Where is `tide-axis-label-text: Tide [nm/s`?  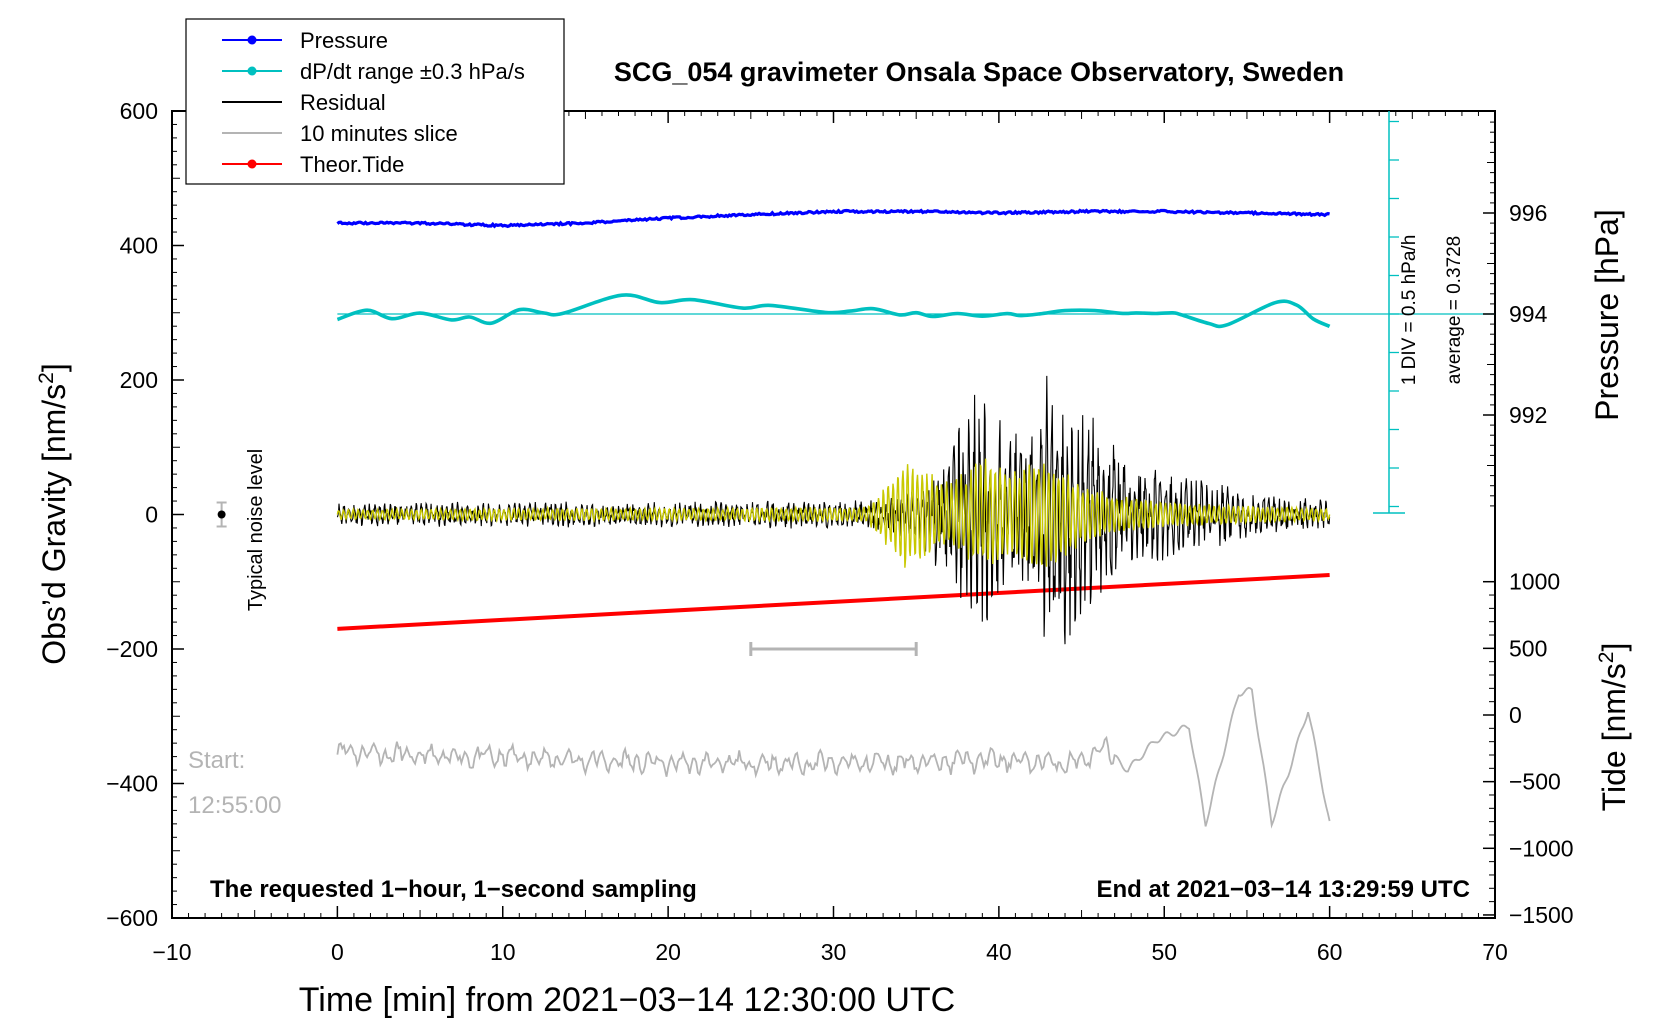
tide-axis-label-text: Tide [nm/s is located at coordinates (1614, 737).